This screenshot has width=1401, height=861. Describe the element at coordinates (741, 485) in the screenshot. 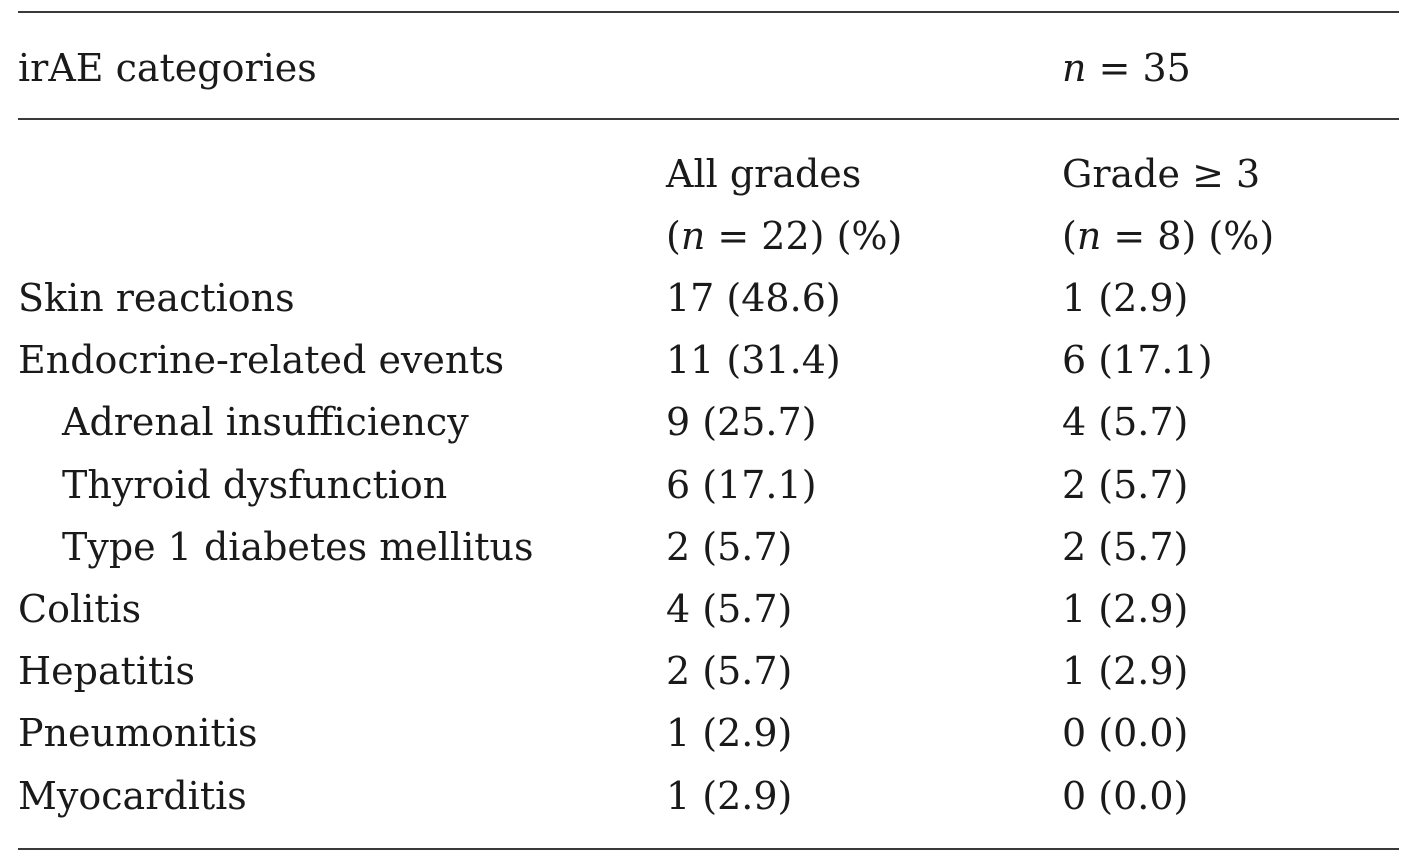

I see `row-all-grades-value: 6 (17.1)` at that location.